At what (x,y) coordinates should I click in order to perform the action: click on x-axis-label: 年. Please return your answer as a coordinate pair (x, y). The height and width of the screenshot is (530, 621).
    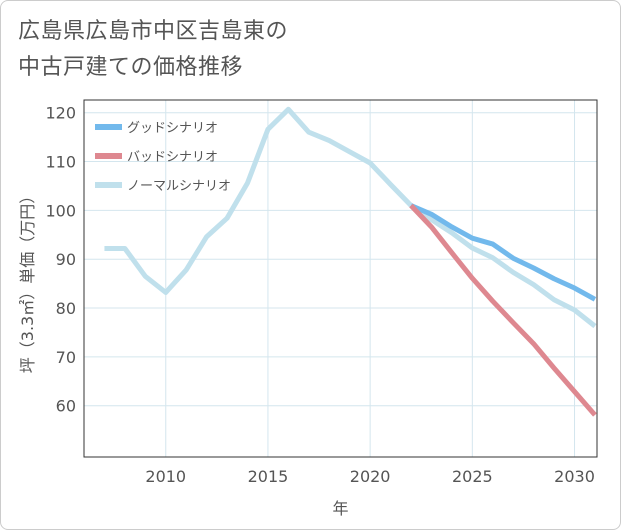
    Looking at the image, I should click on (340, 508).